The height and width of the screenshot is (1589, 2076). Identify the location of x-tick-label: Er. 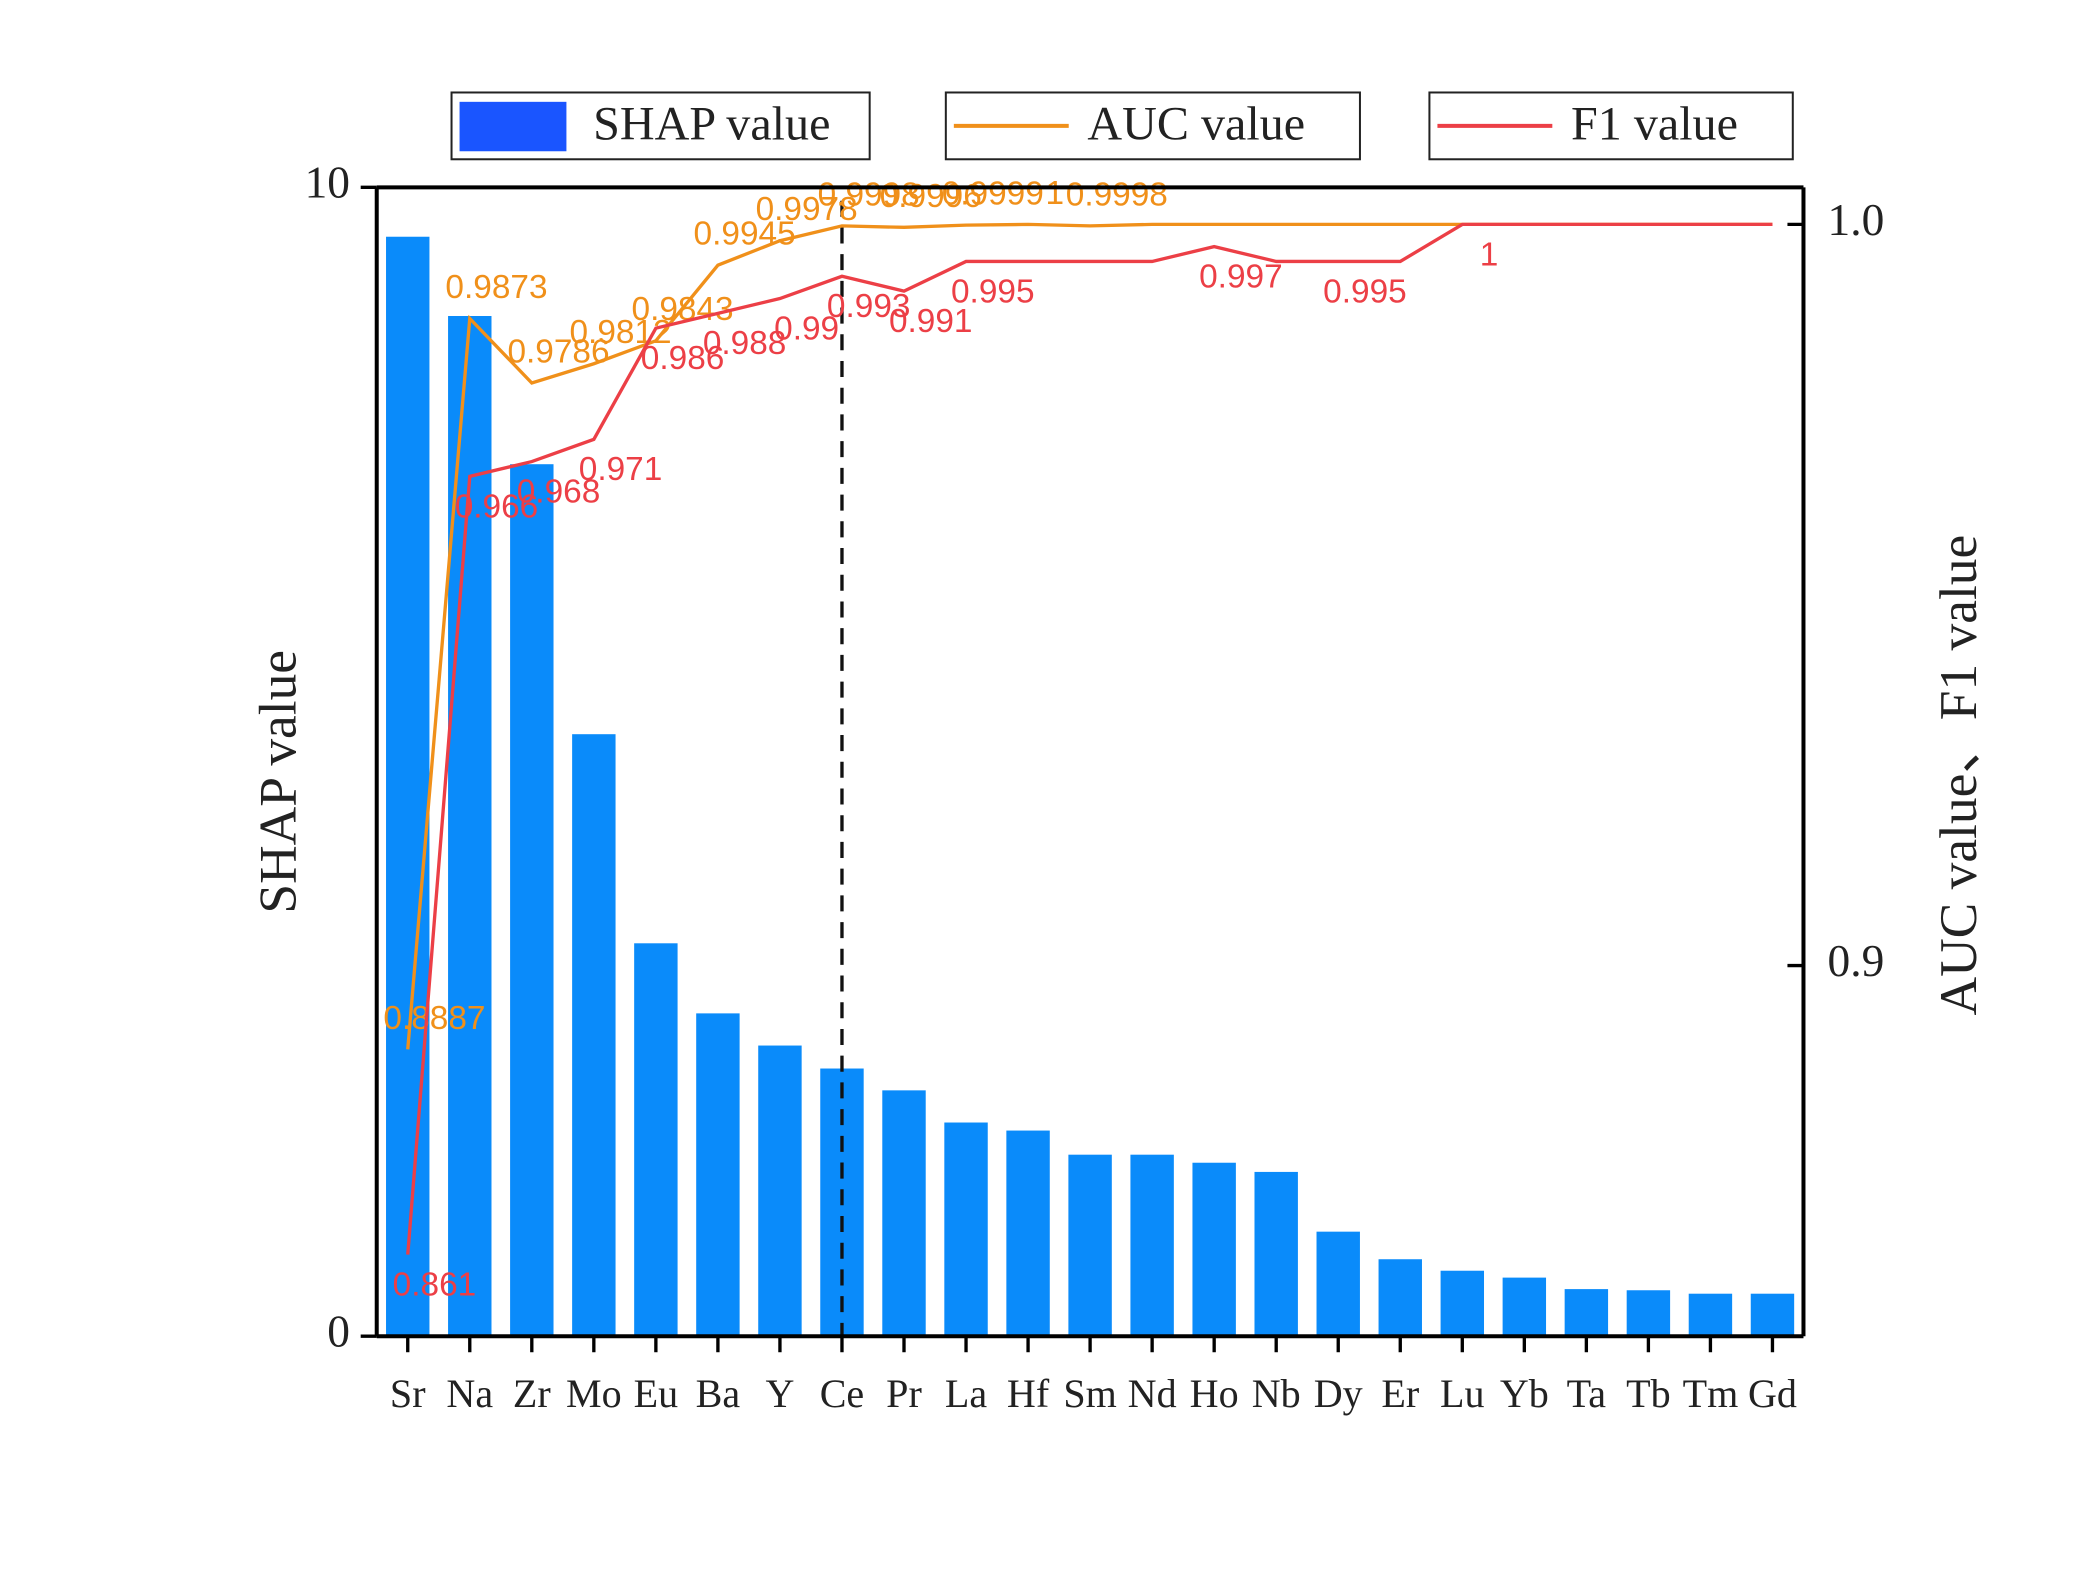
(1400, 1393).